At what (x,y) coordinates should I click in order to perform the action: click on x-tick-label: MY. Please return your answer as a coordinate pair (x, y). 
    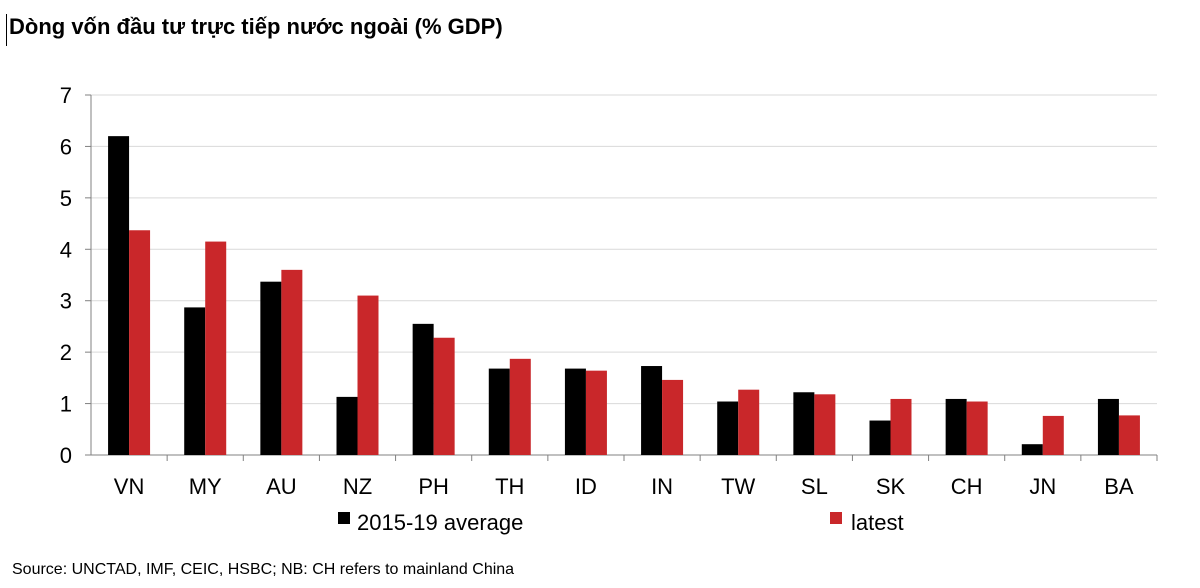
    Looking at the image, I should click on (205, 486).